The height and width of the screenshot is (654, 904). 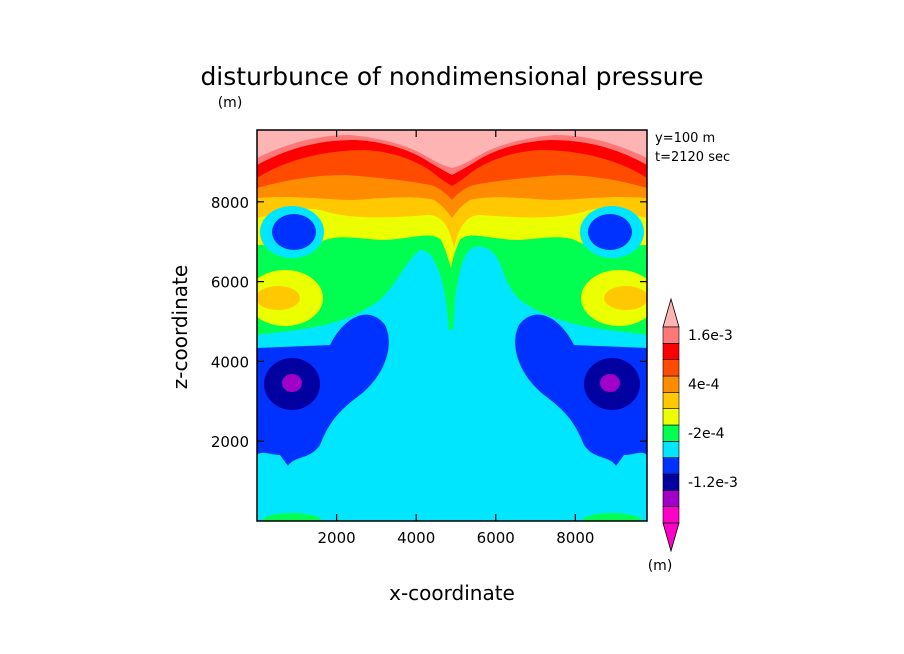 I want to click on x-tick-label: 8000, so click(x=575, y=538).